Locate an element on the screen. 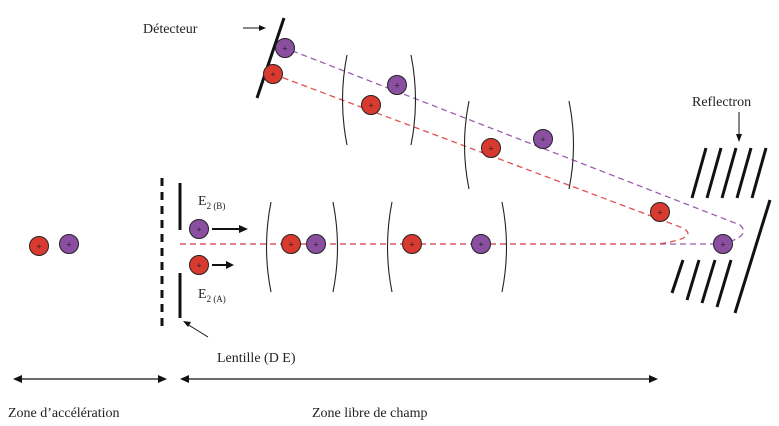 This screenshot has height=426, width=779. lens-arrow is located at coordinates (196, 329).